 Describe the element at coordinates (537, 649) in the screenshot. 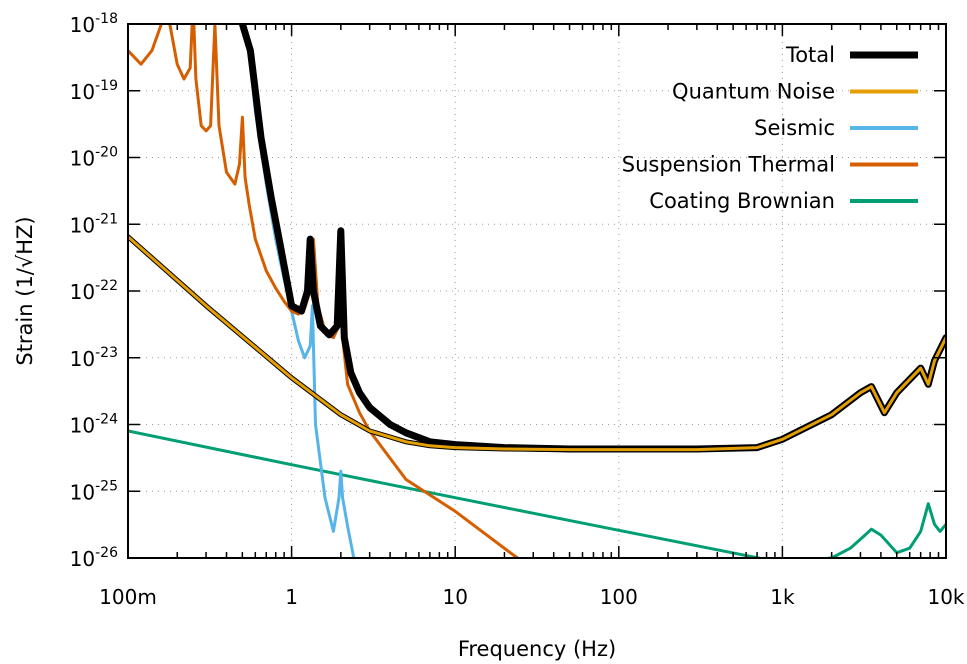

I see `x-axis-label: Frequency (Hz)` at that location.